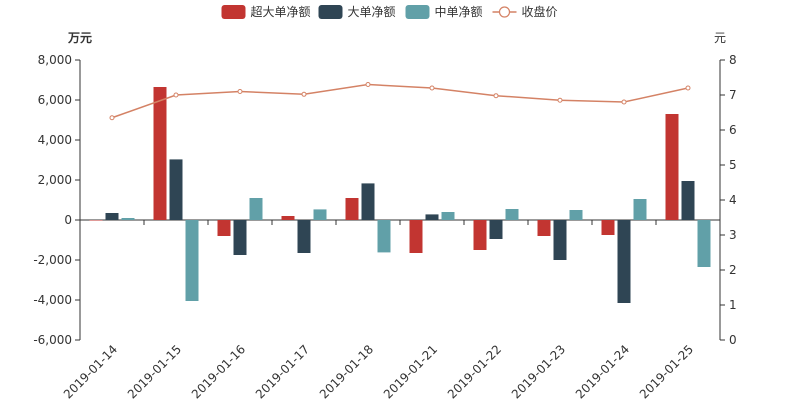  Describe the element at coordinates (459, 11) in the screenshot. I see `legend-label-3: 中单净额` at that location.